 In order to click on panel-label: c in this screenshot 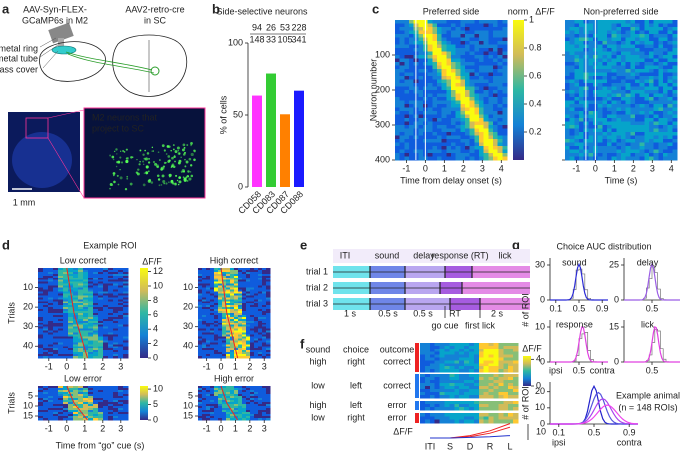, I will do `click(375, 8)`.